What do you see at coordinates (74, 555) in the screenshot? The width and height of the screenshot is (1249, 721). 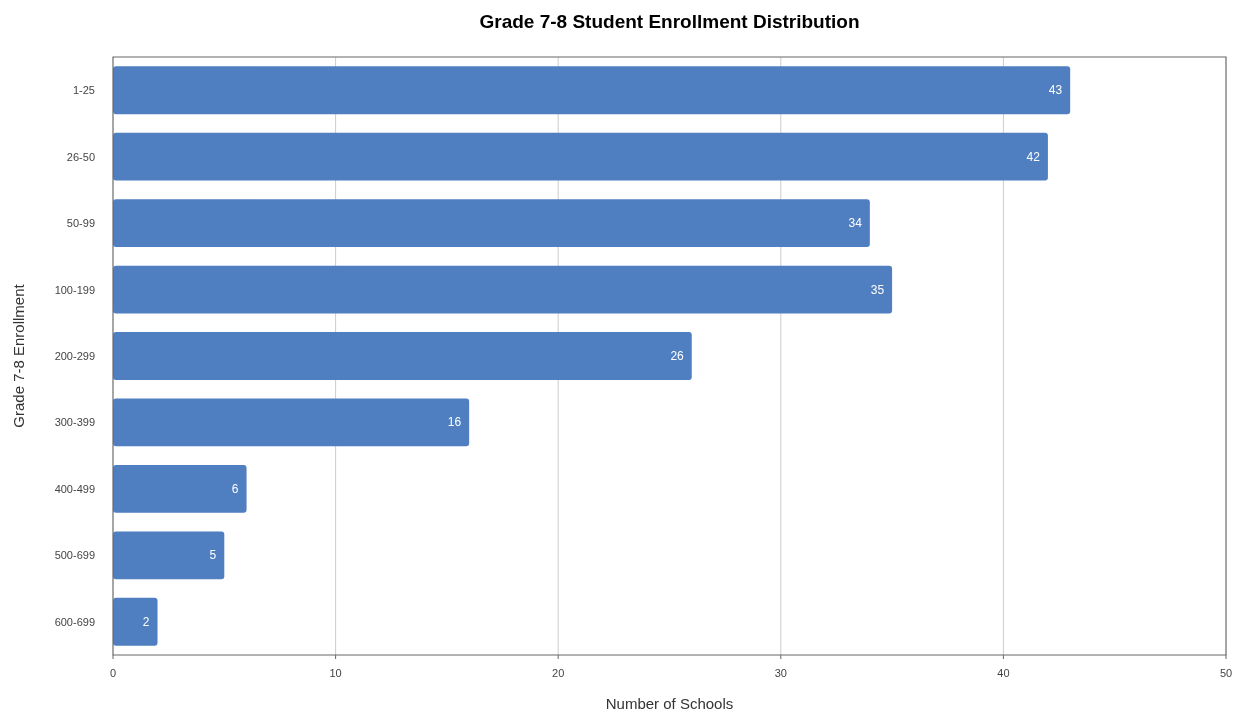 I see `y-tick-label: 500-699` at bounding box center [74, 555].